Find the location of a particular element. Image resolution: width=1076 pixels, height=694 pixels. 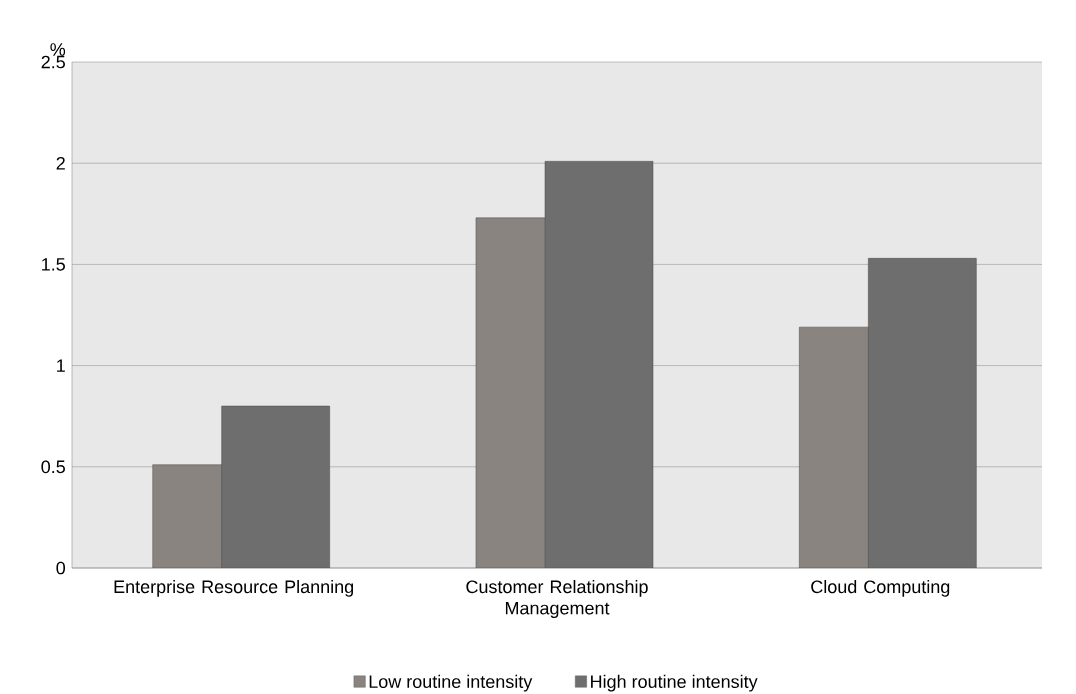

y-tick-label: 1 is located at coordinates (61, 365).